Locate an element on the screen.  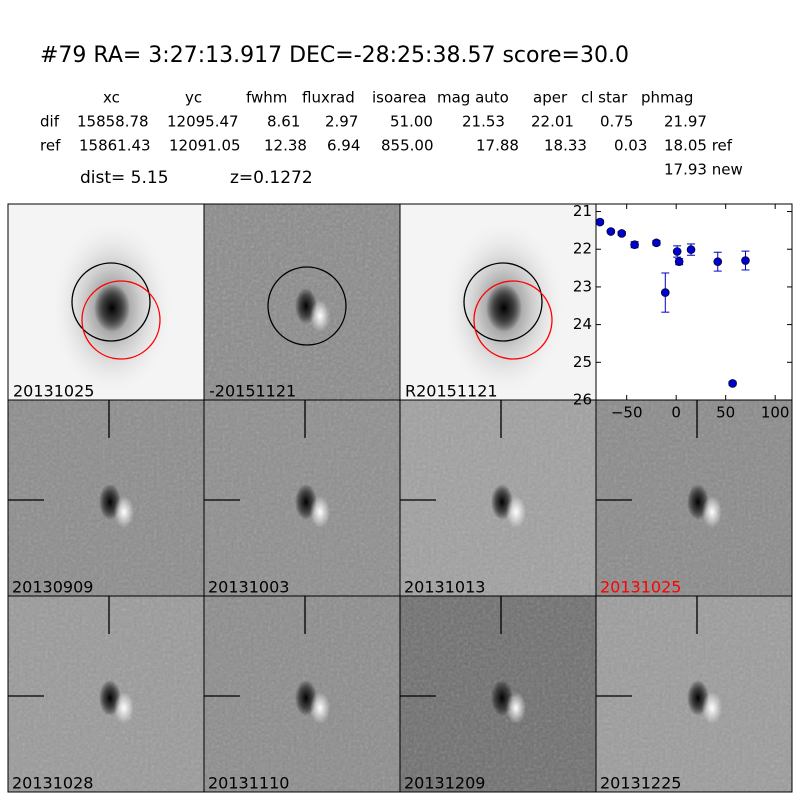
column-header: fwhm is located at coordinates (266, 98).